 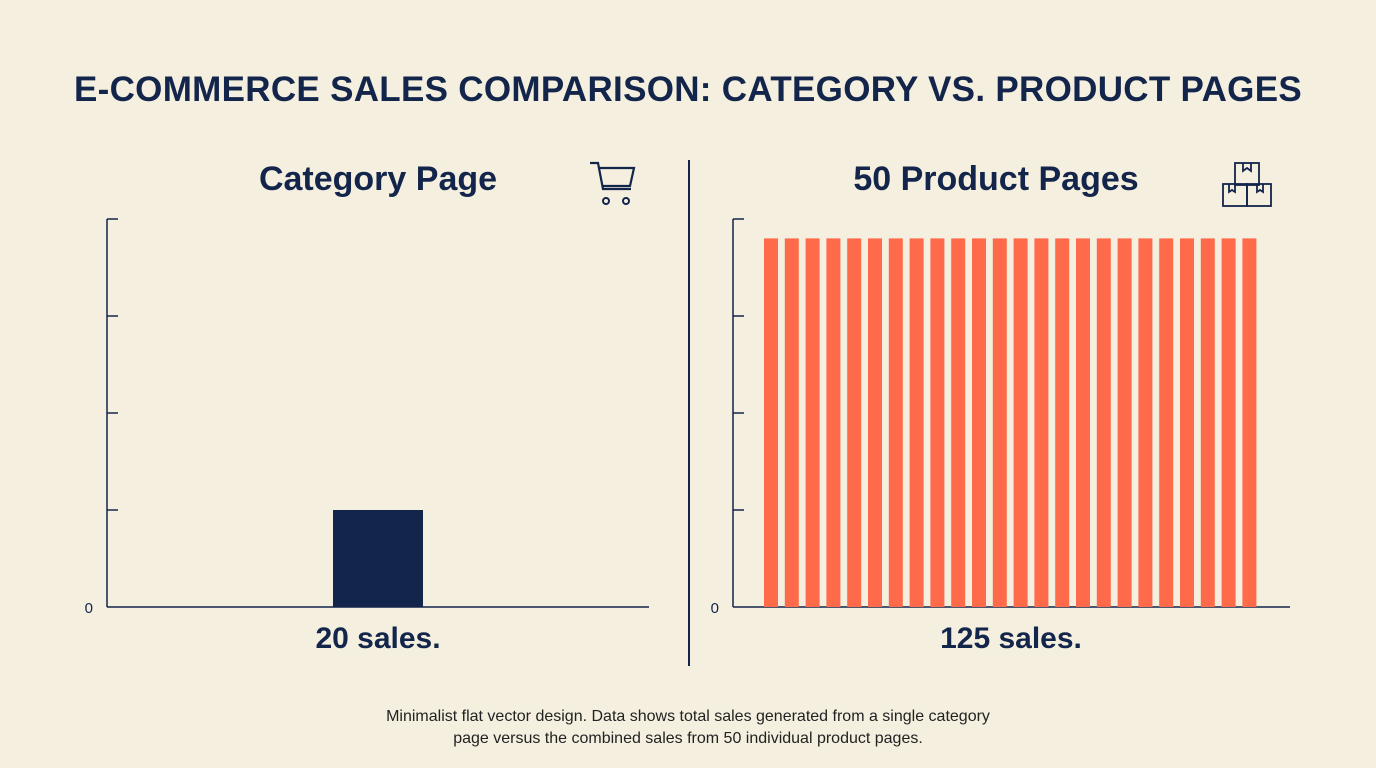 I want to click on panel-title-category: Category Page, so click(x=378, y=179).